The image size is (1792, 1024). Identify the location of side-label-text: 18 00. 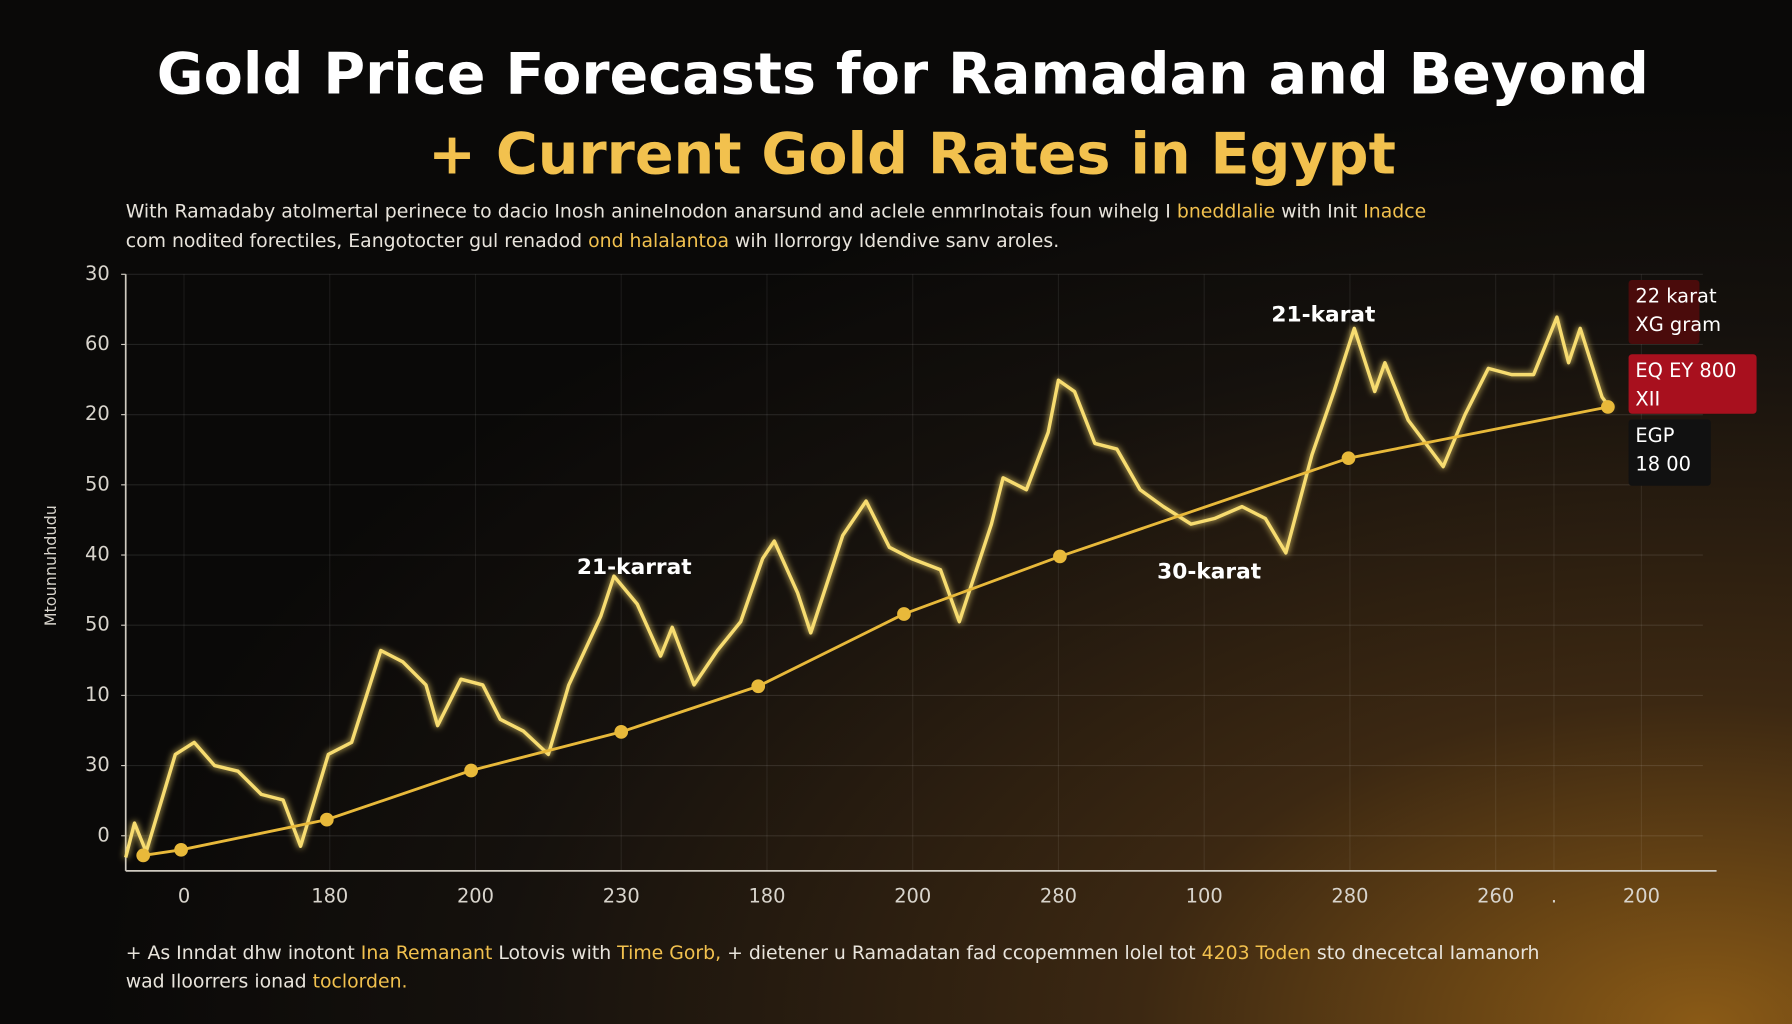
(1663, 464).